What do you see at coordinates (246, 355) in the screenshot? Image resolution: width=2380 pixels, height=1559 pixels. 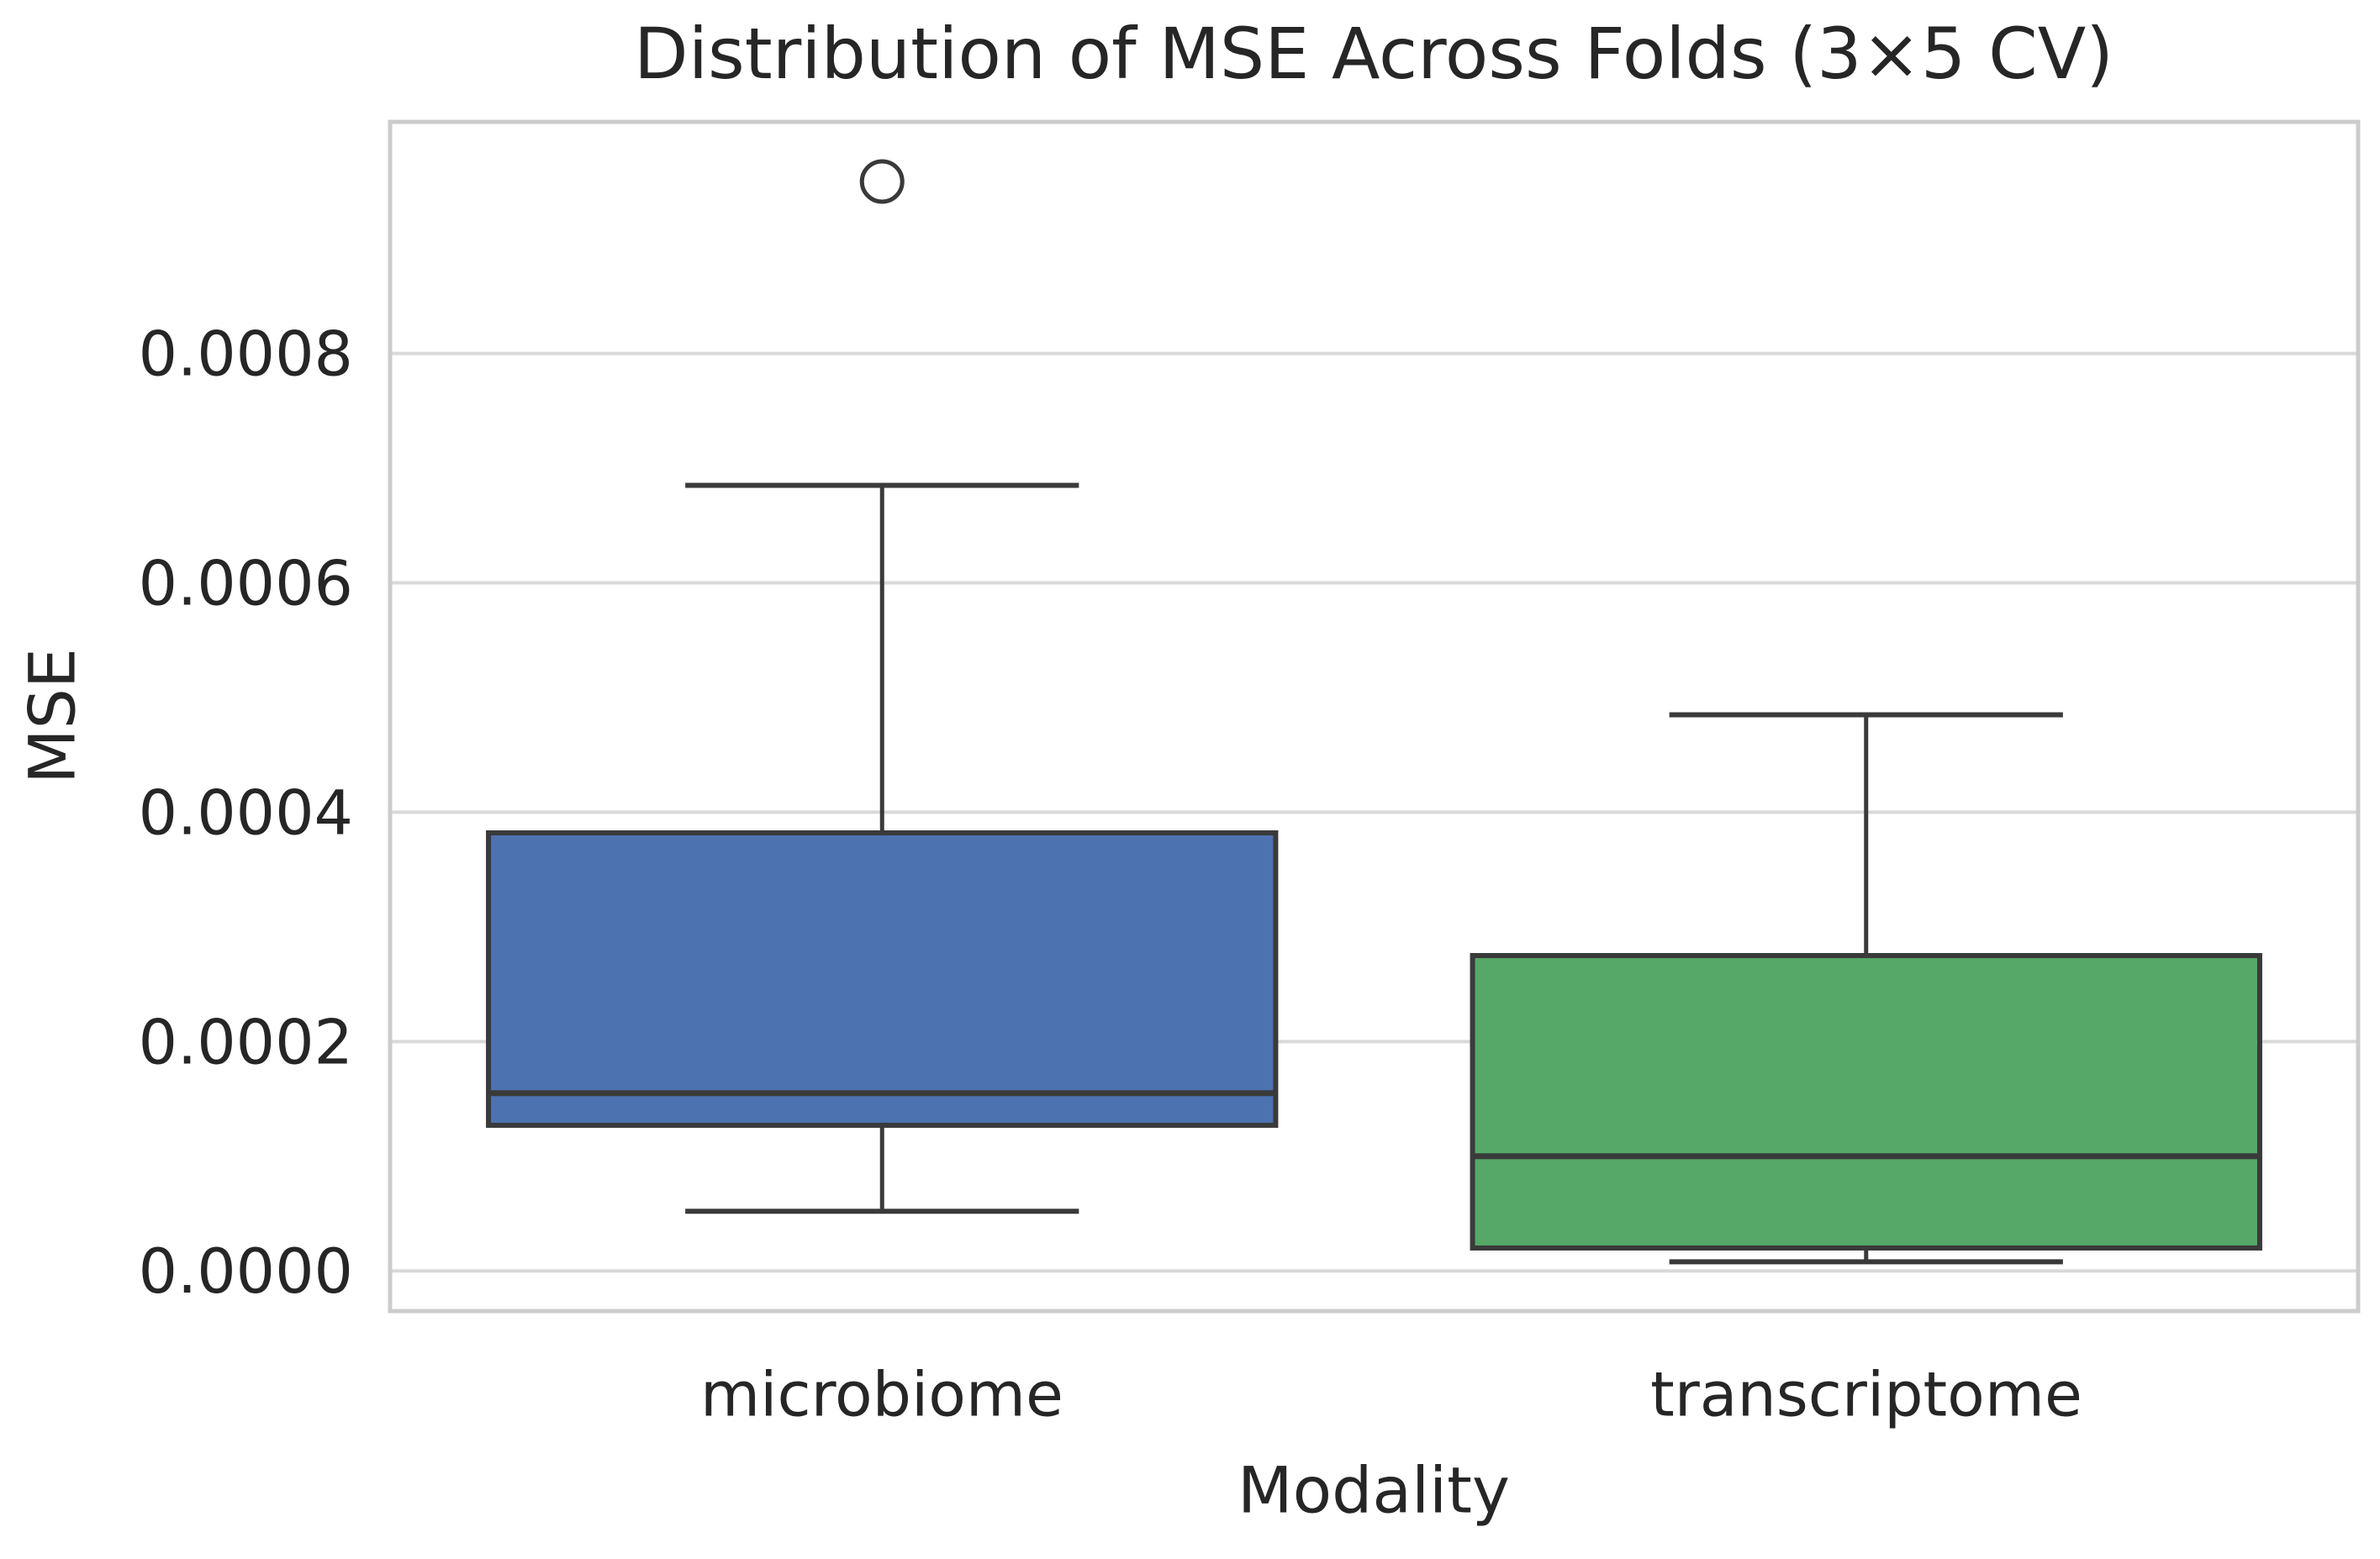 I see `y-tick-label: 0.0008` at bounding box center [246, 355].